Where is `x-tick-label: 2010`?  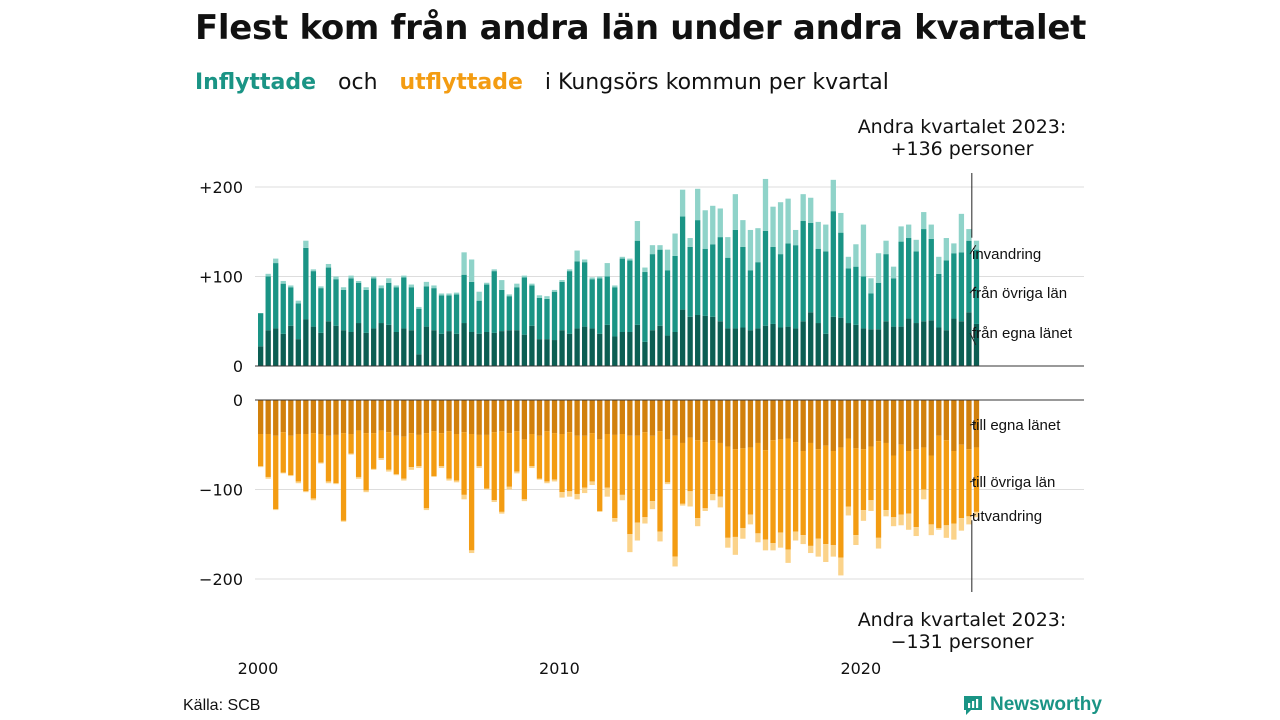 x-tick-label: 2010 is located at coordinates (559, 668).